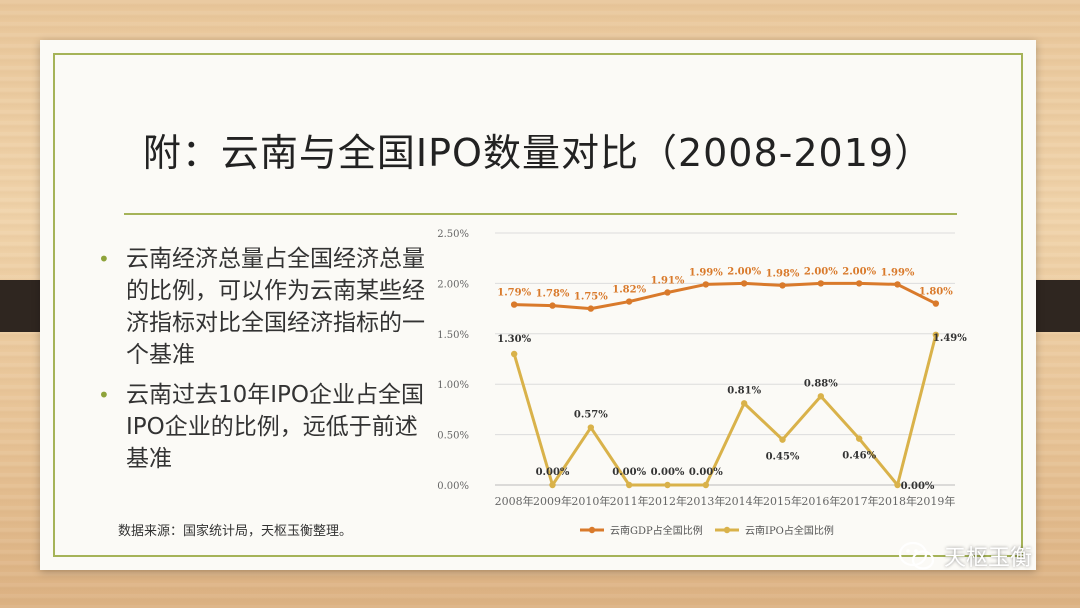  What do you see at coordinates (514, 293) in the screenshot?
I see `gdp-data-label: 1.79%` at bounding box center [514, 293].